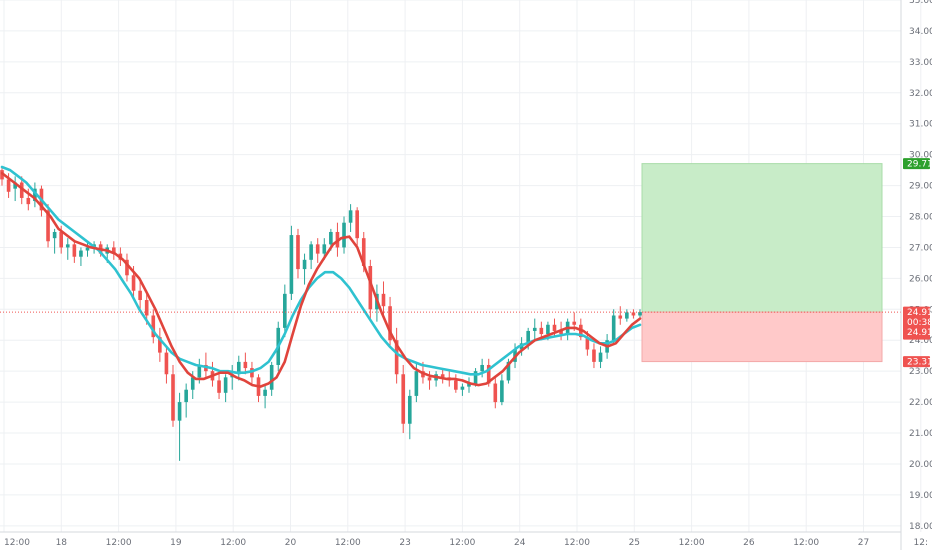 The width and height of the screenshot is (932, 550). What do you see at coordinates (921, 543) in the screenshot?
I see `x-tick-label: 12:` at bounding box center [921, 543].